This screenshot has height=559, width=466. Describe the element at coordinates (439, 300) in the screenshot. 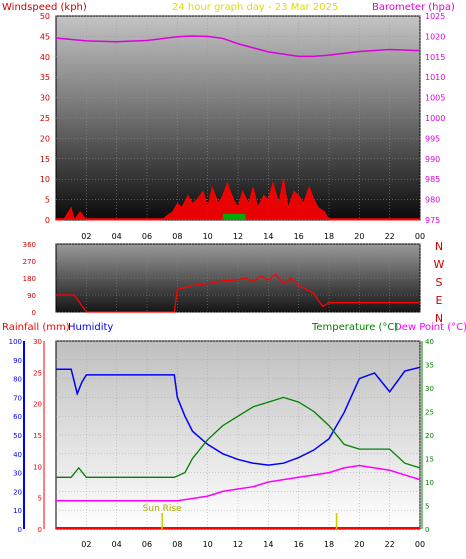

I see `compass-label-e-3: E` at that location.